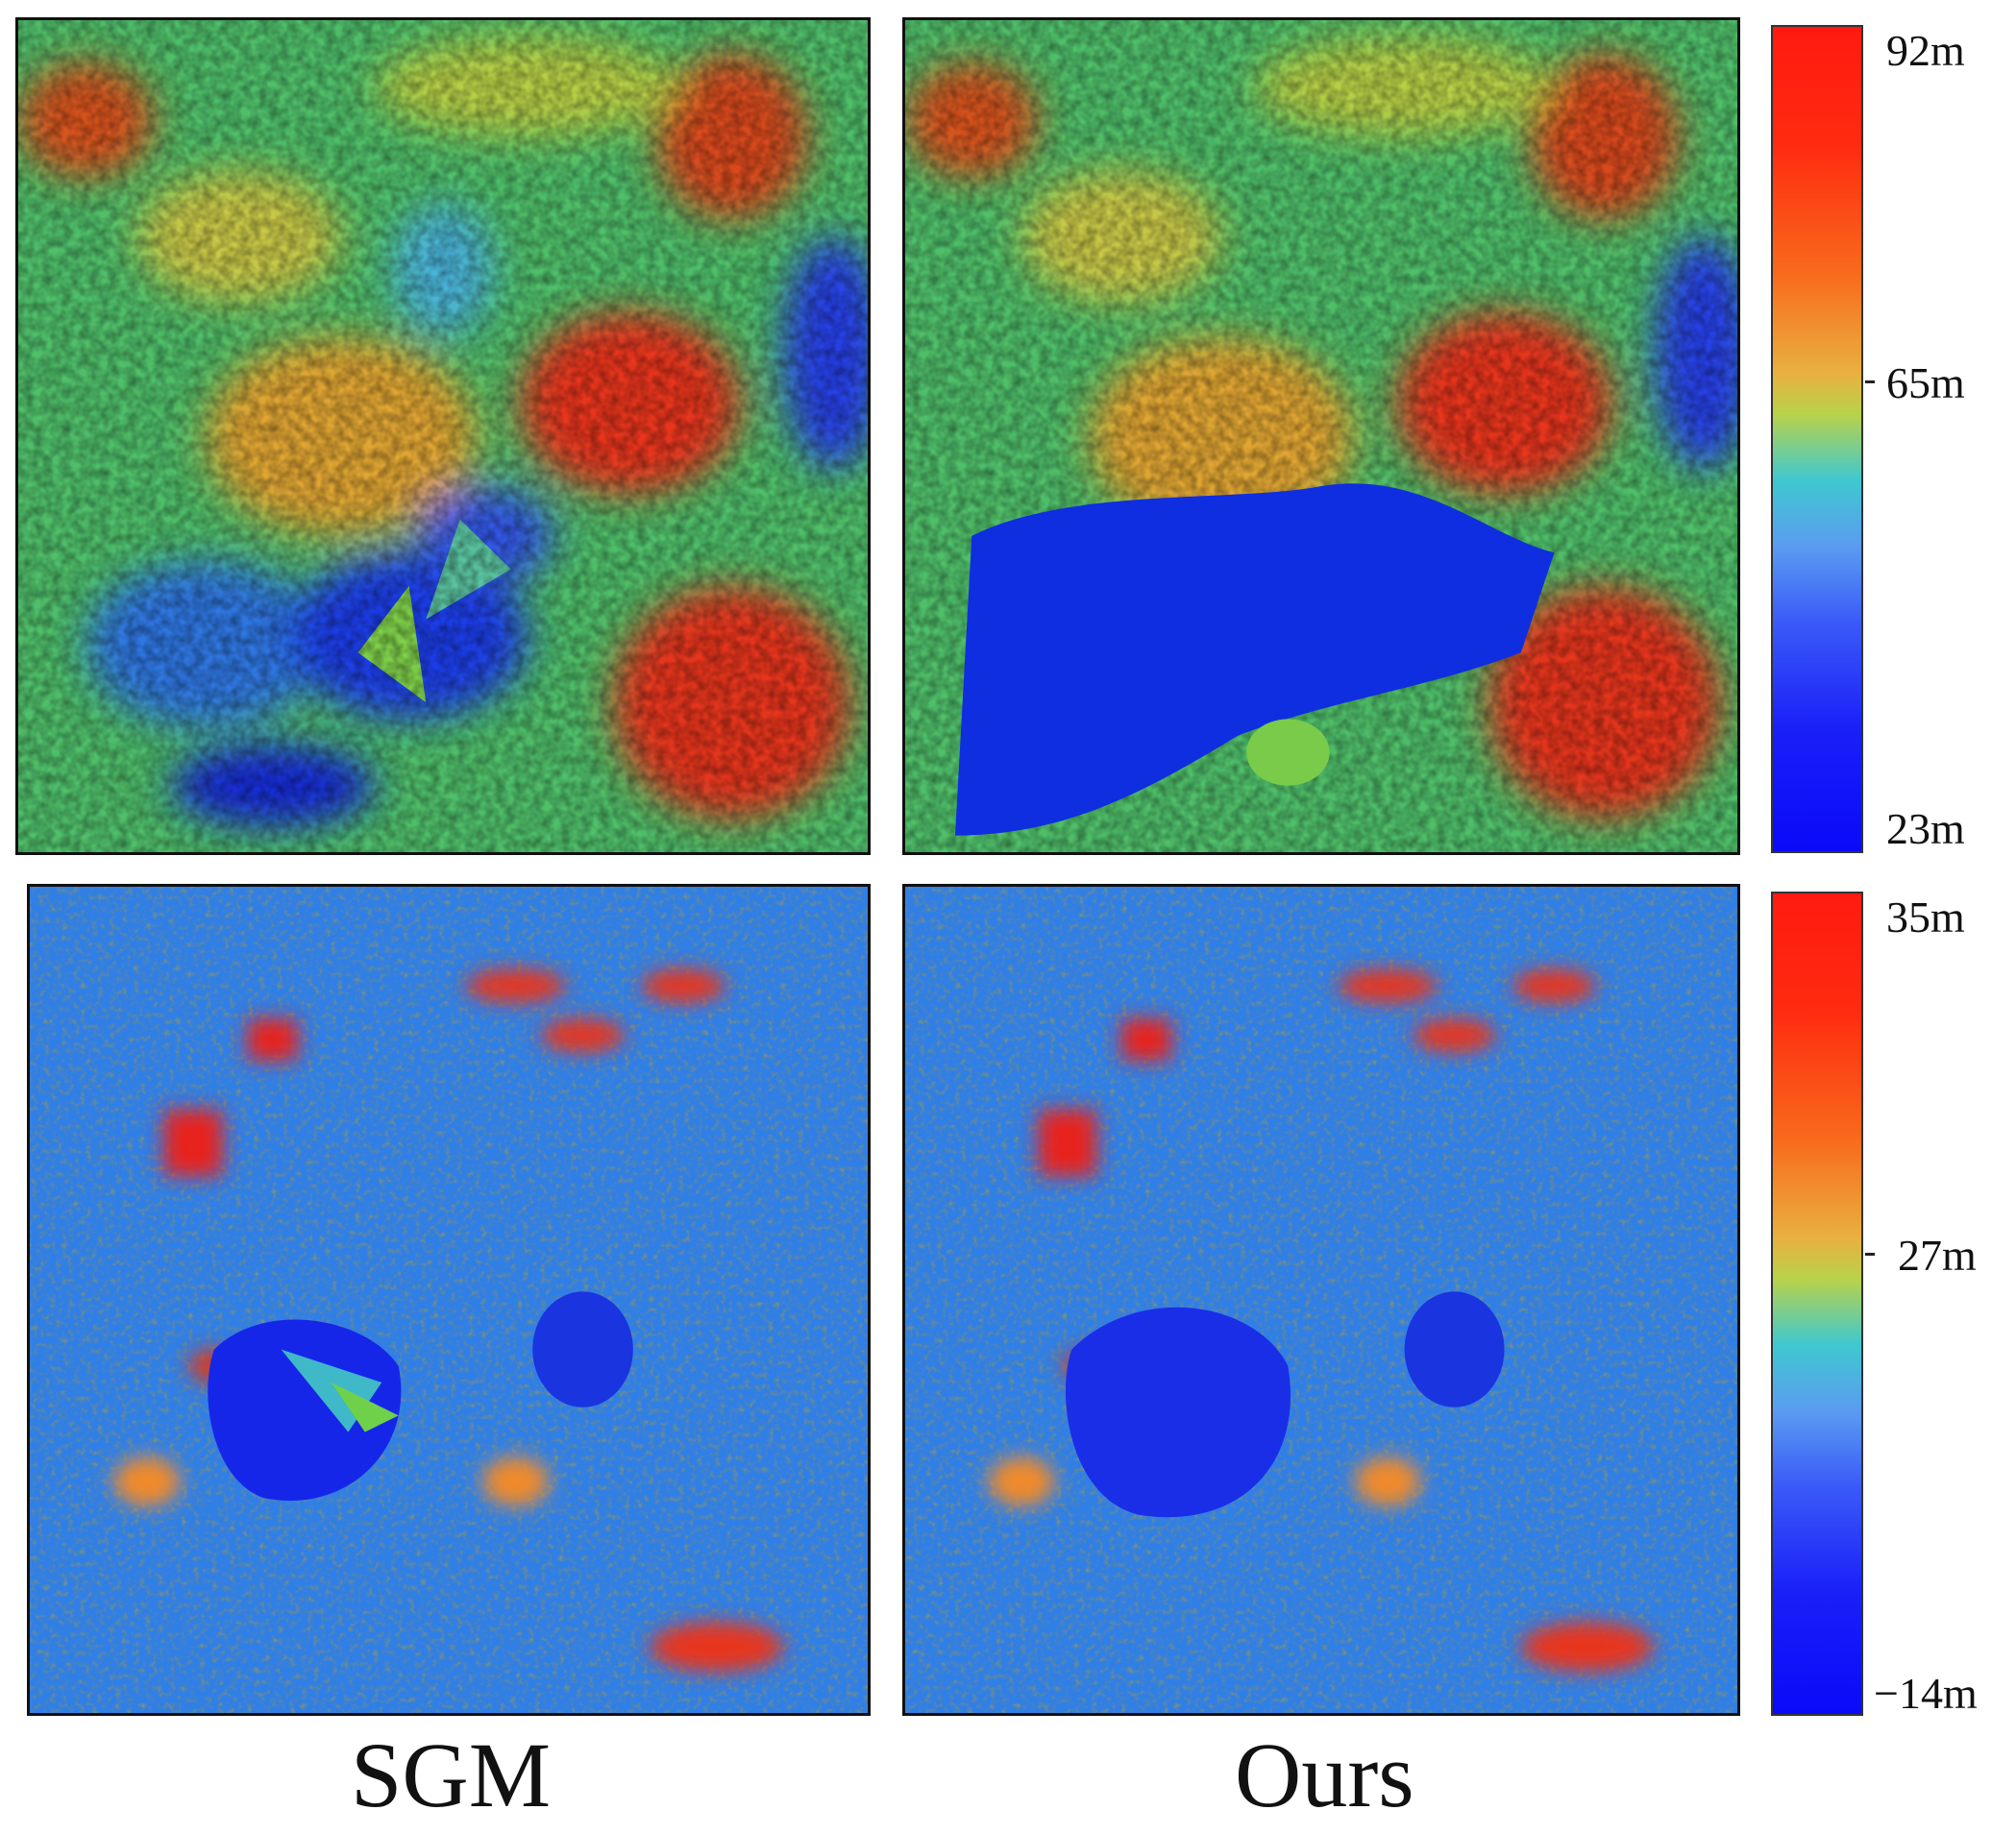 This screenshot has height=1835, width=2016. I want to click on caption-ours: Ours, so click(1324, 1775).